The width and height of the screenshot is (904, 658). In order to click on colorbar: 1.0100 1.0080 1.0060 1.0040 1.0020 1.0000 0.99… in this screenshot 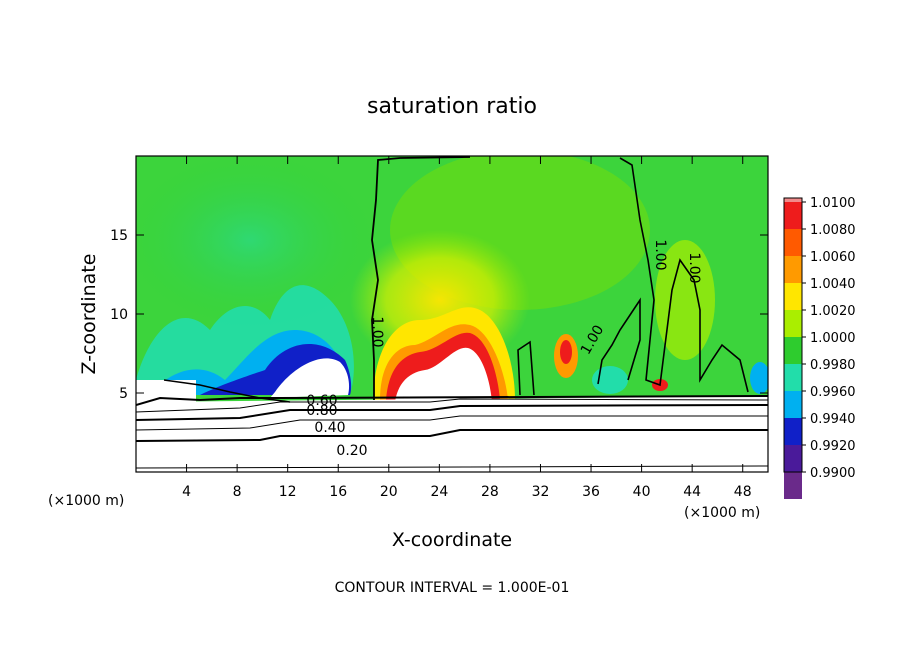, I will do `click(819, 347)`.